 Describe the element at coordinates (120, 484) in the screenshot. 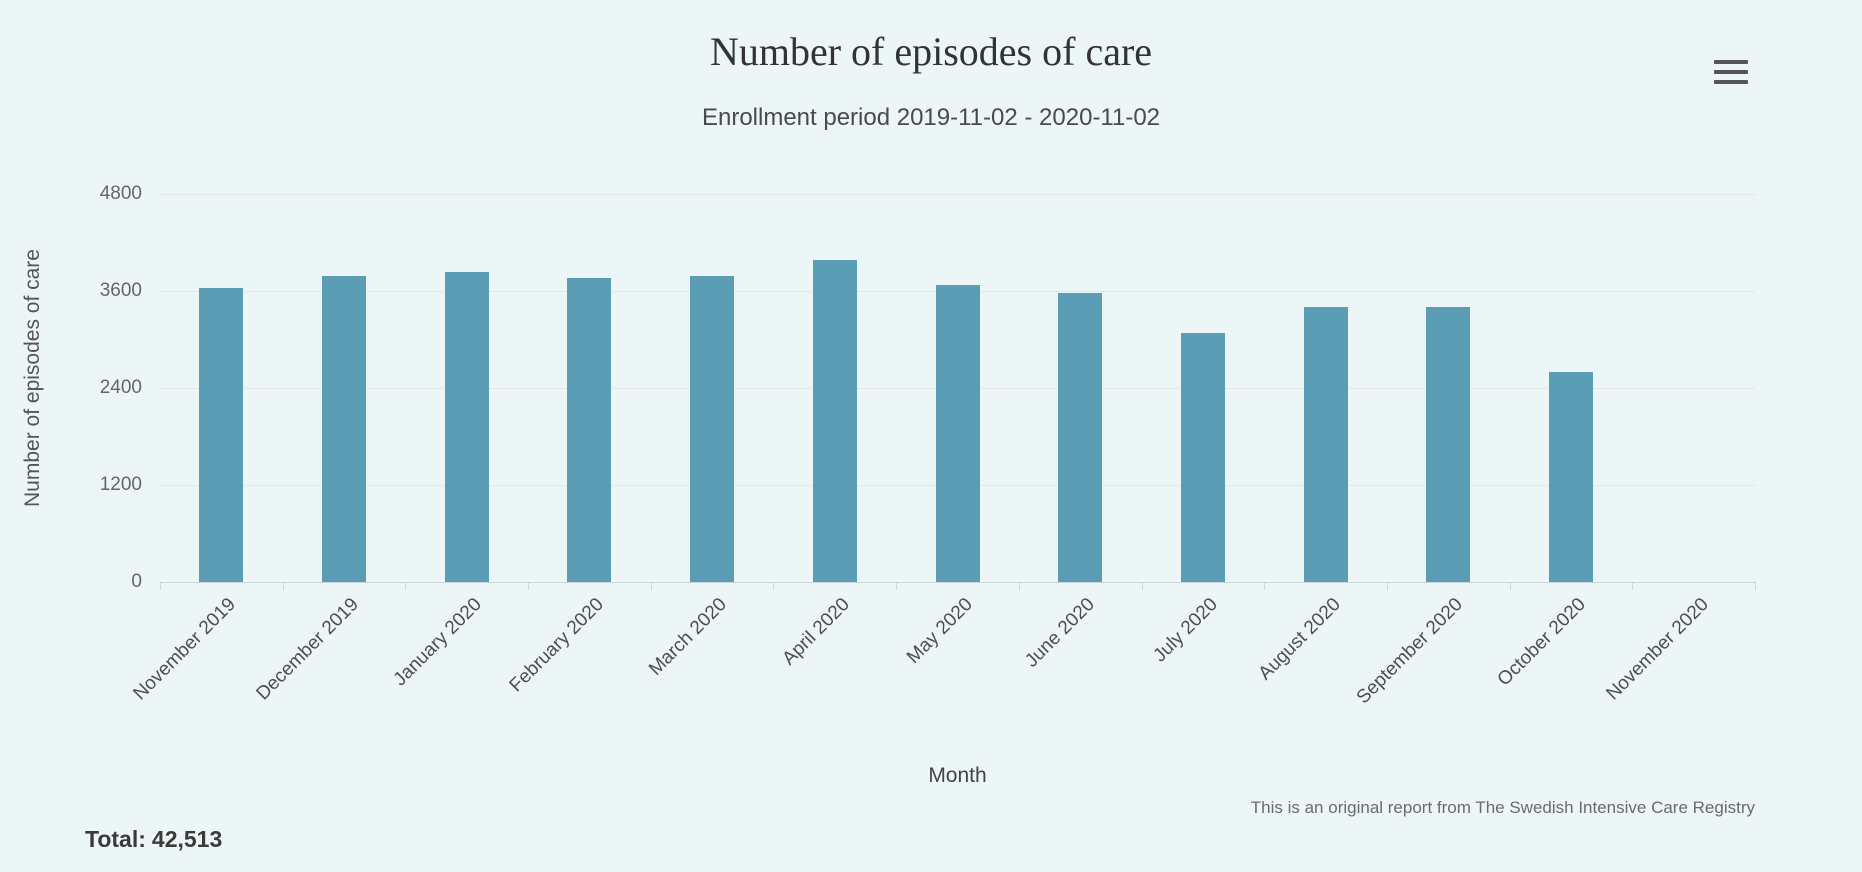

I see `y-axis-tick-label: 1200` at that location.